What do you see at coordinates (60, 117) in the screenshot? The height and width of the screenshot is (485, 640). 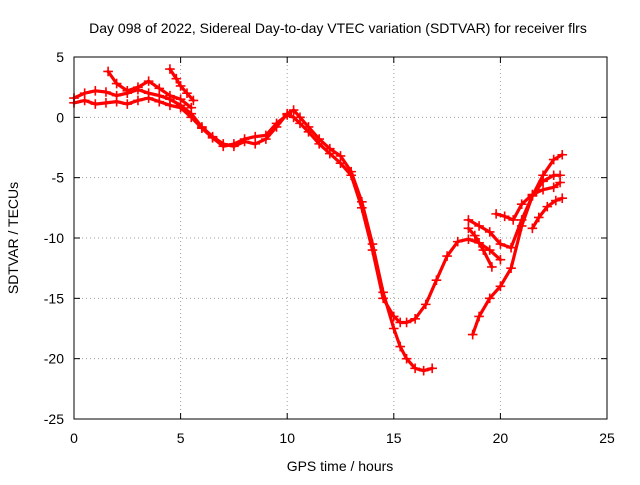 I see `y-tick-label: 0` at bounding box center [60, 117].